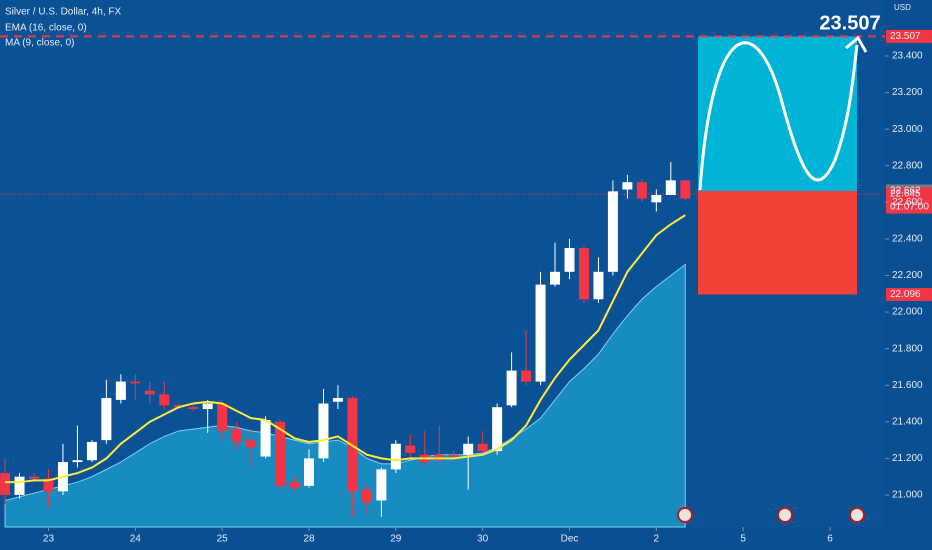  What do you see at coordinates (849, 24) in the screenshot?
I see `annotation: 23.507` at bounding box center [849, 24].